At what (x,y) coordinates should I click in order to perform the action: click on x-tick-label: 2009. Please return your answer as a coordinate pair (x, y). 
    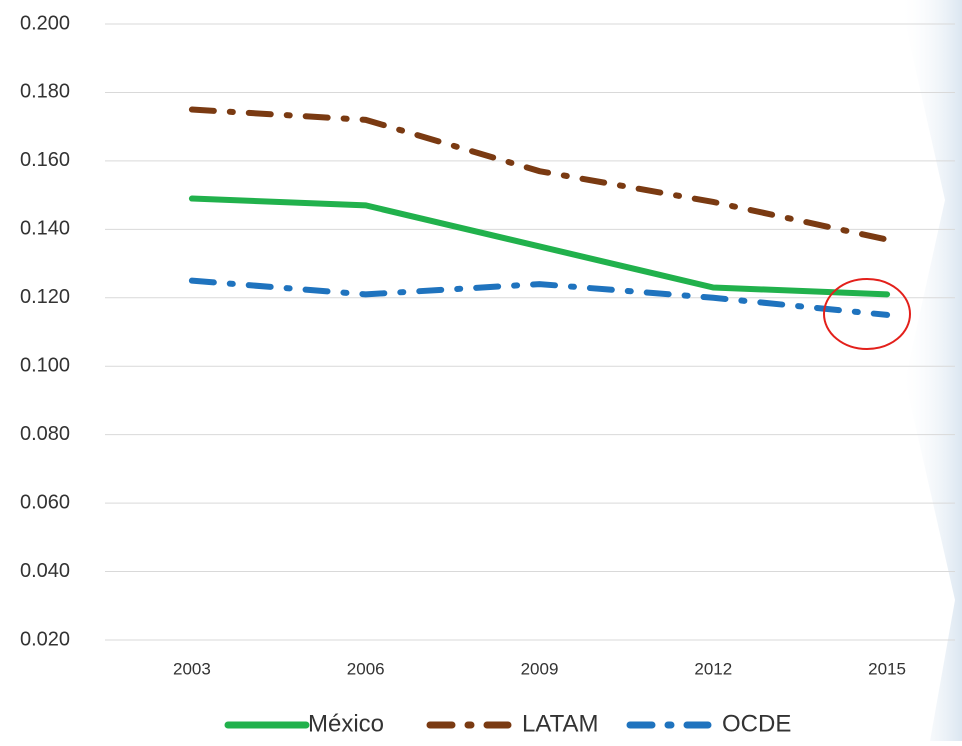
    Looking at the image, I should click on (540, 668).